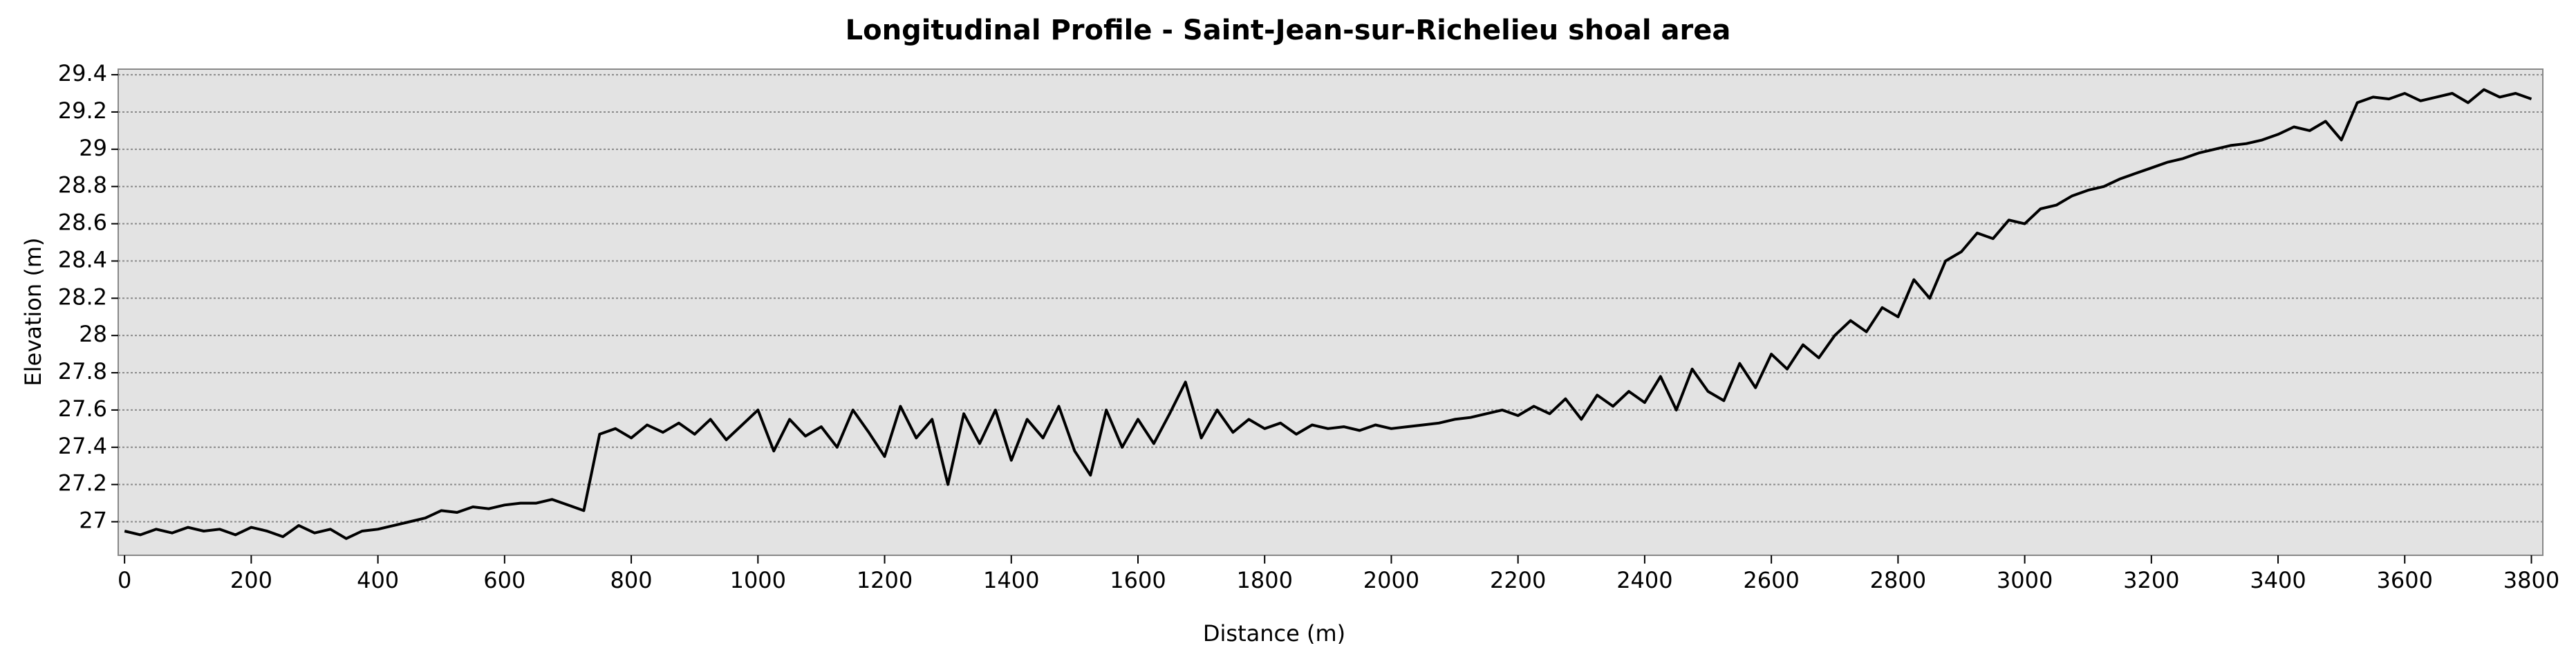  Describe the element at coordinates (758, 580) in the screenshot. I see `x-tick-label: 1000` at that location.